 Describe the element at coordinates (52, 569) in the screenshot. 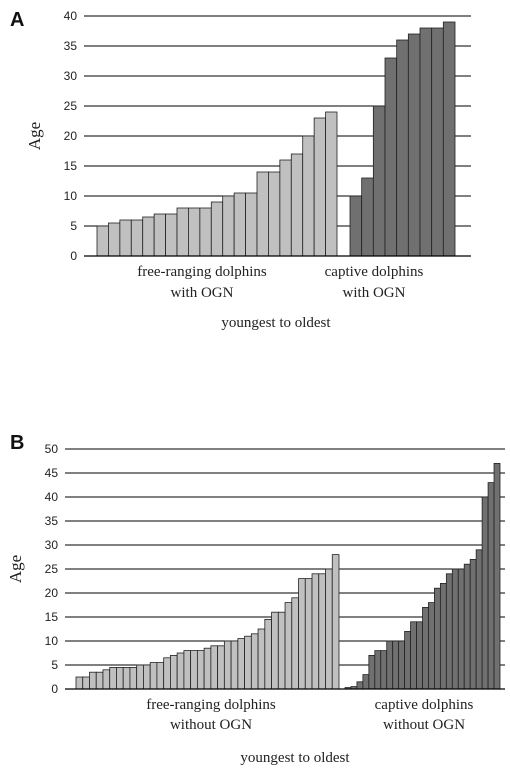

I see `panel-b-y-tick-label: 25` at that location.